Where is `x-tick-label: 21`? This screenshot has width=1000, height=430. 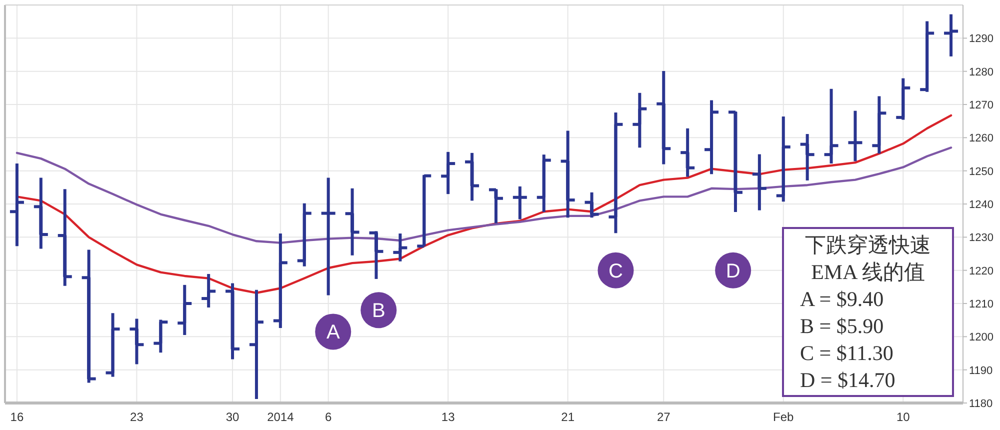 x-tick-label: 21 is located at coordinates (568, 417).